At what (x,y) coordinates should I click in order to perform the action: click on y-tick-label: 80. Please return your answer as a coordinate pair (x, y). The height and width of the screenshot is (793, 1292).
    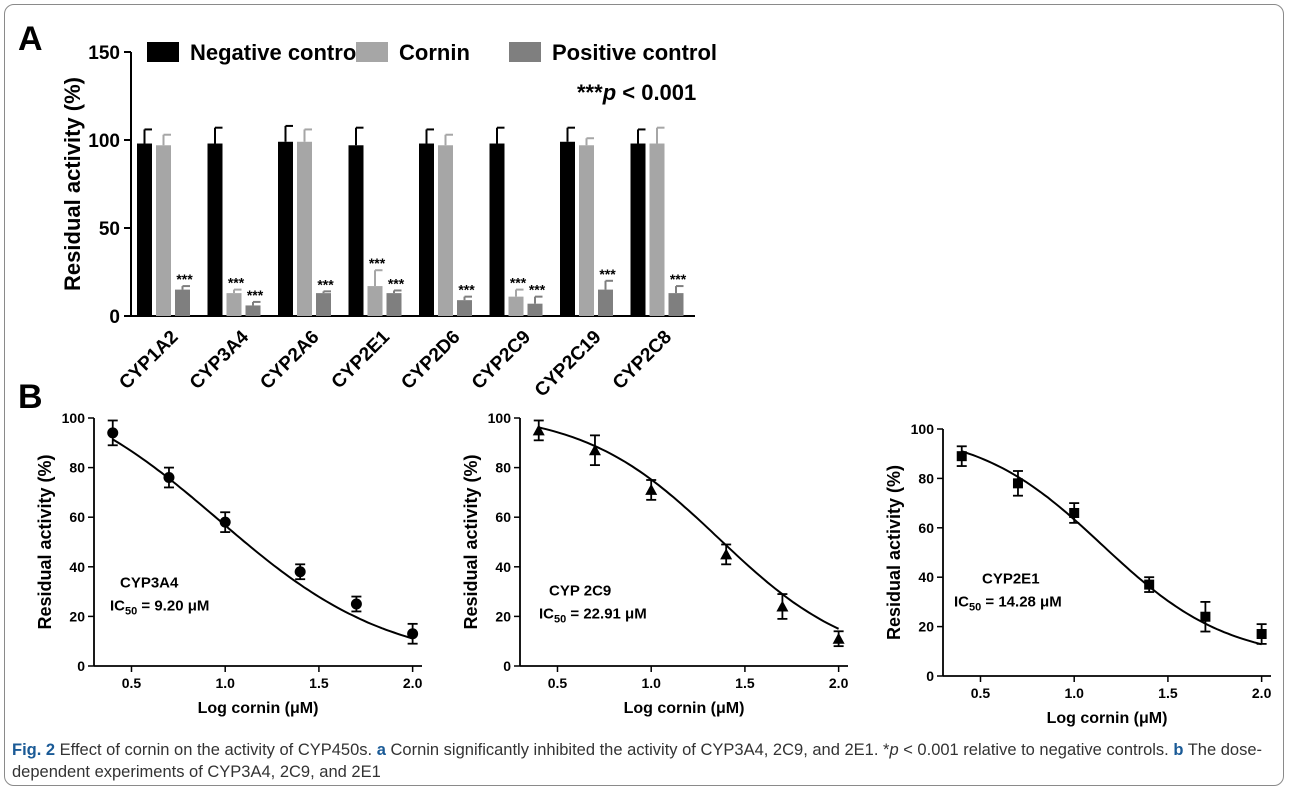
    Looking at the image, I should click on (503, 468).